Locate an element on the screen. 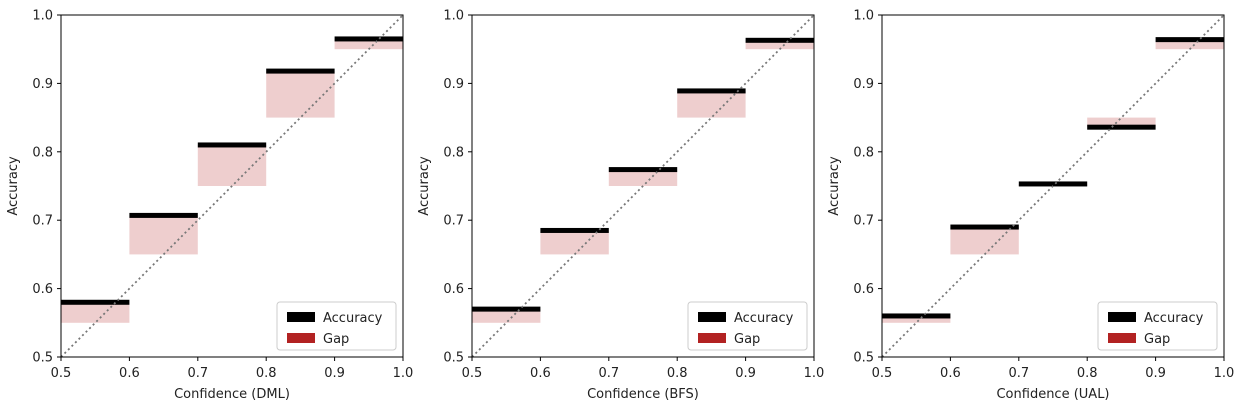 Image resolution: width=1244 pixels, height=410 pixels. x-axis-label: Confidence (UAL) is located at coordinates (1052, 394).